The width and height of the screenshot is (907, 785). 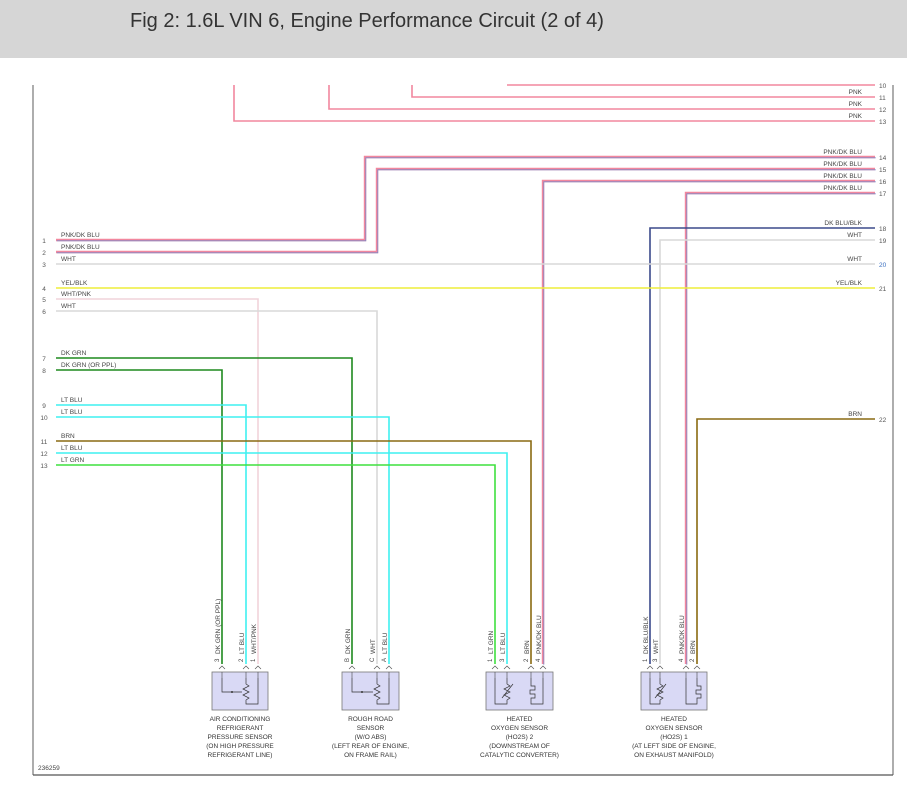 What do you see at coordinates (44, 253) in the screenshot?
I see `left-pin-number: 2` at bounding box center [44, 253].